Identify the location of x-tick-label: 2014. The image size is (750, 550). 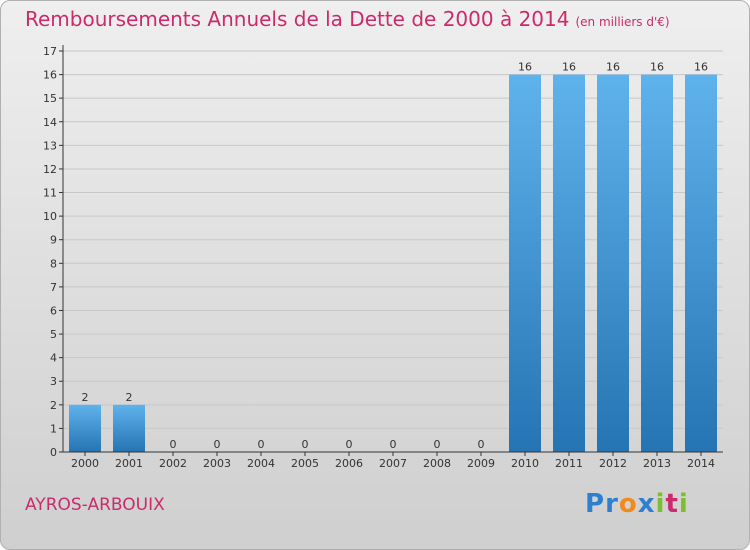
(701, 463).